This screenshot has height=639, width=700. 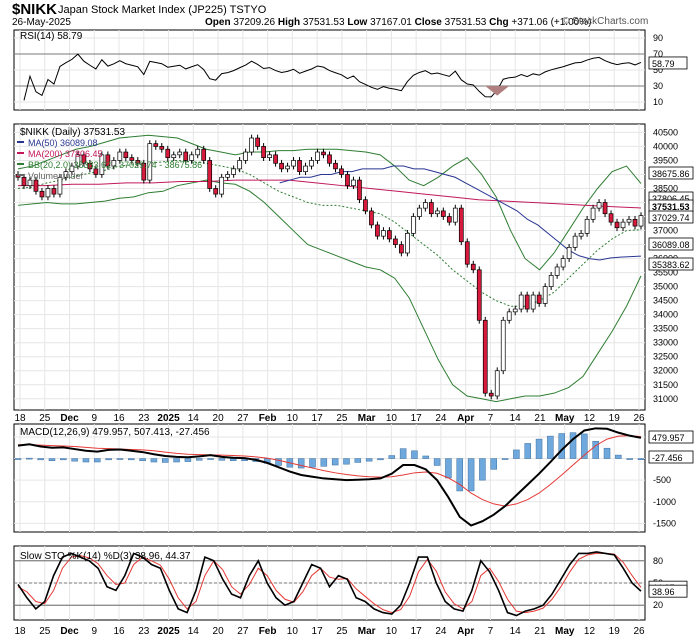 What do you see at coordinates (115, 432) in the screenshot?
I see `macd-title: MACD(12,26,9) 479.957, 507.413, -27.456` at bounding box center [115, 432].